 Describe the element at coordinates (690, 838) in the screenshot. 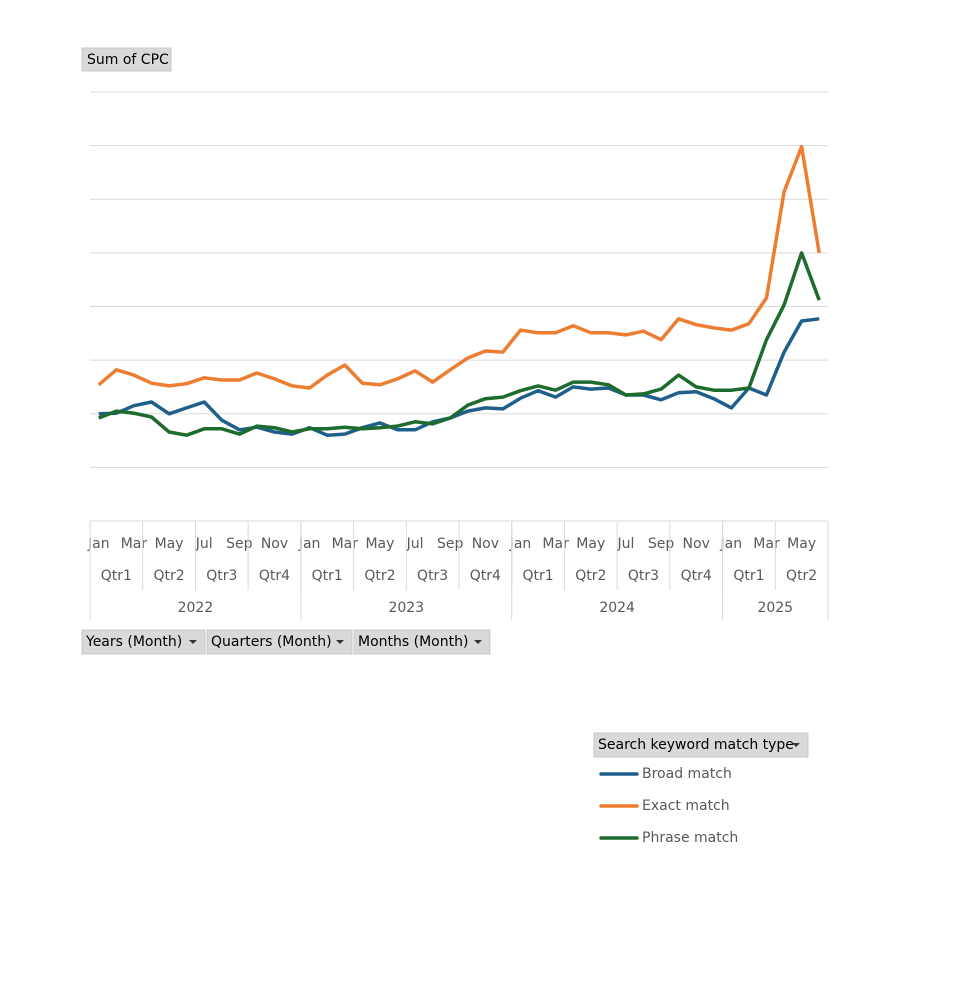

I see `legend-label: Phrase match` at that location.